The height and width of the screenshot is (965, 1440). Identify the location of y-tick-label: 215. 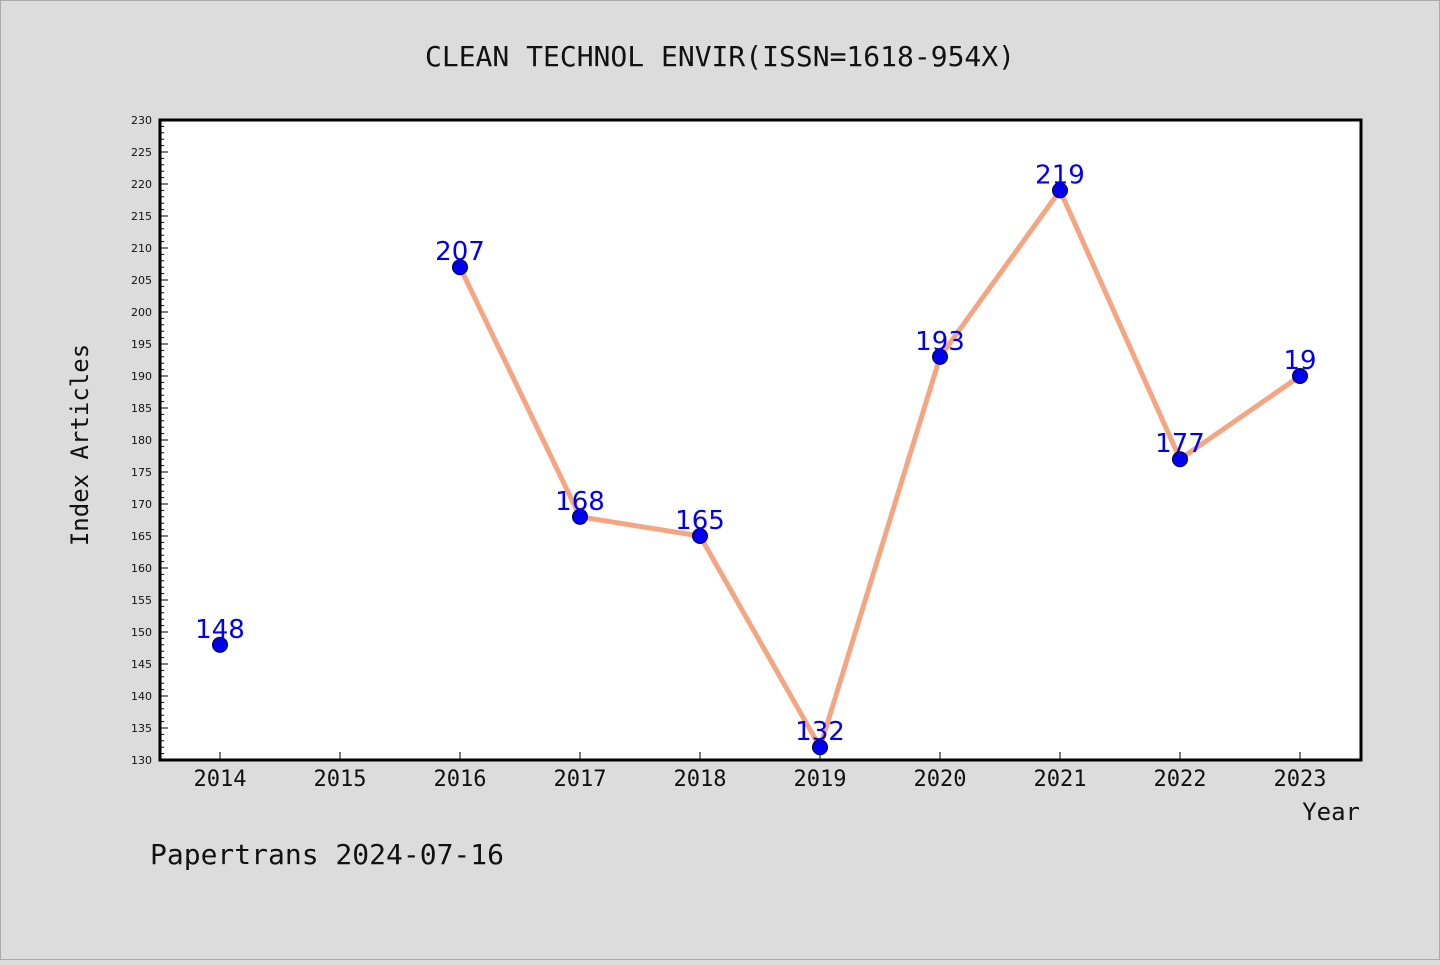
(141, 216).